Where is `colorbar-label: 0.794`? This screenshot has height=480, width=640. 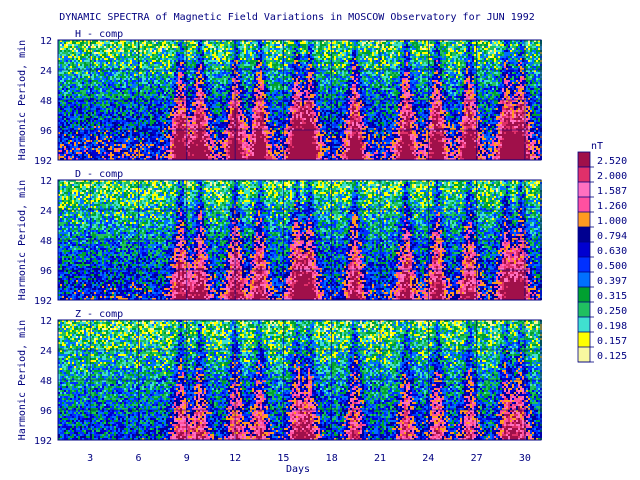
colorbar-label: 0.794 is located at coordinates (612, 236).